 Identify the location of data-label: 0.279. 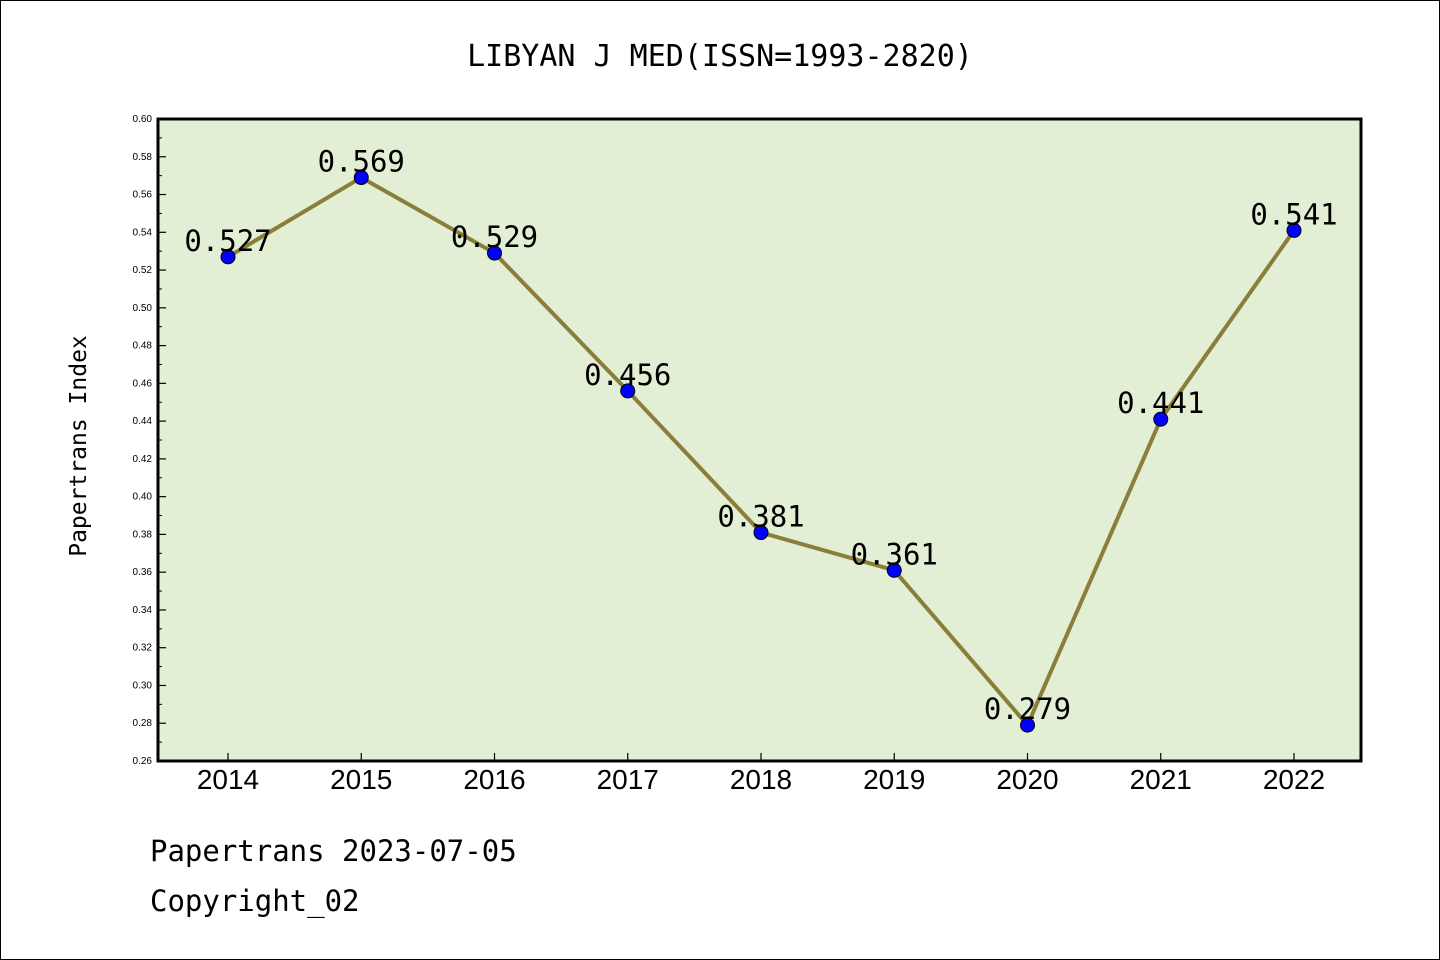
(1027, 709).